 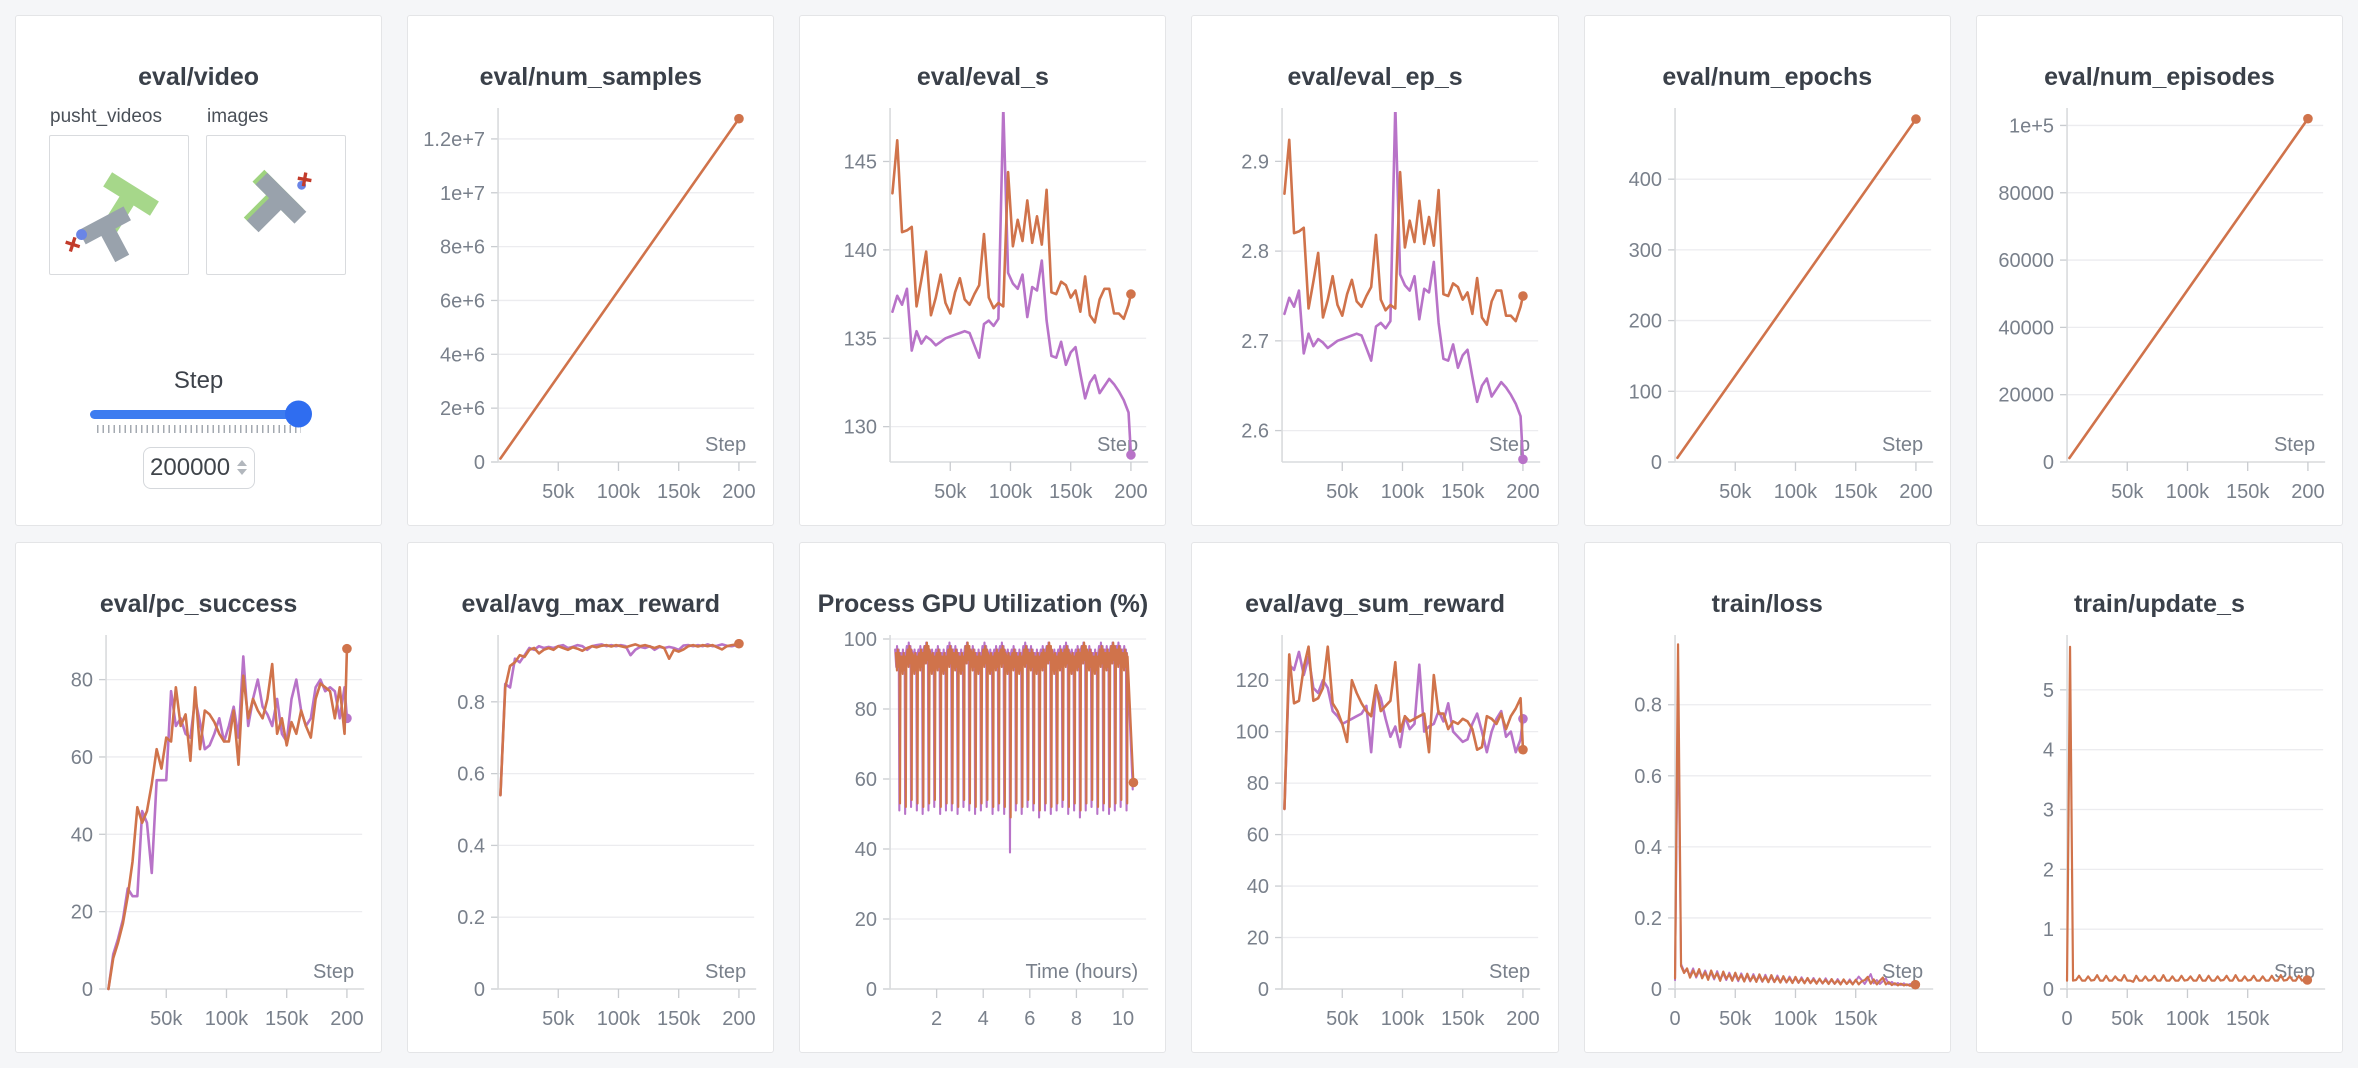 I want to click on y-tick-label: 130, so click(x=860, y=427).